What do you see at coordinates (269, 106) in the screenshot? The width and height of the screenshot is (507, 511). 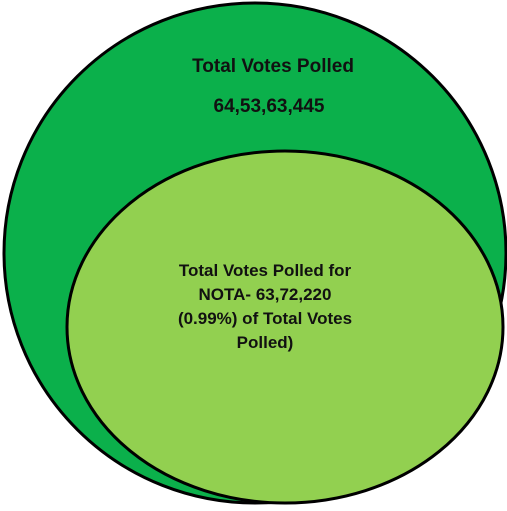 I see `outer-value: 64,53,63,445` at bounding box center [269, 106].